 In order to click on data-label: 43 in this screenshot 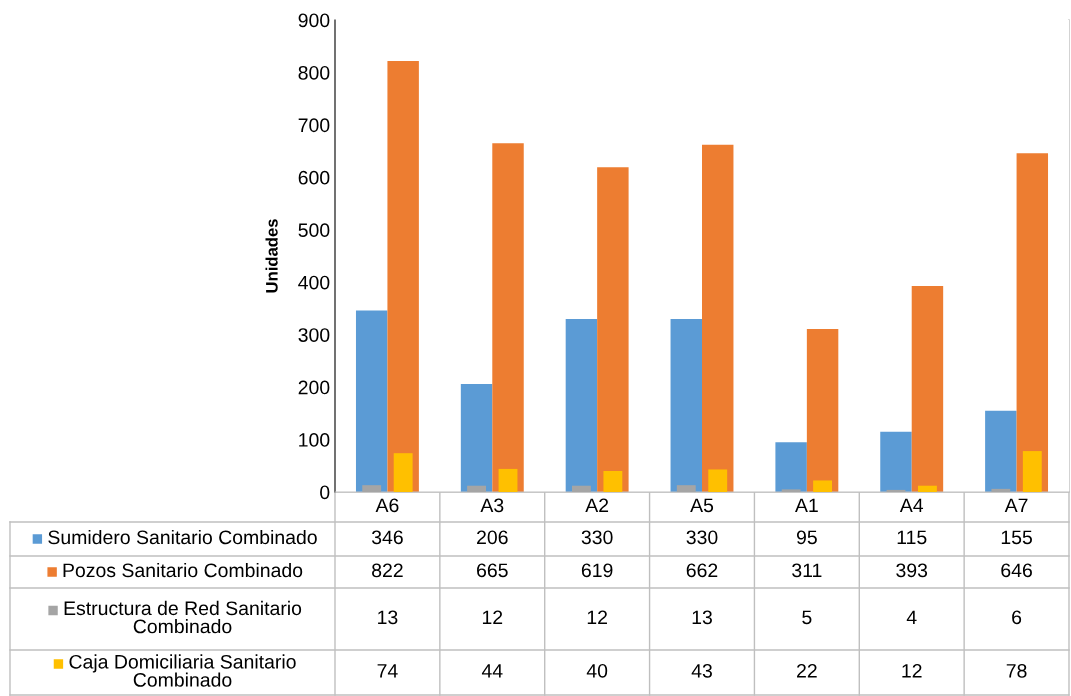, I will do `click(701, 670)`.